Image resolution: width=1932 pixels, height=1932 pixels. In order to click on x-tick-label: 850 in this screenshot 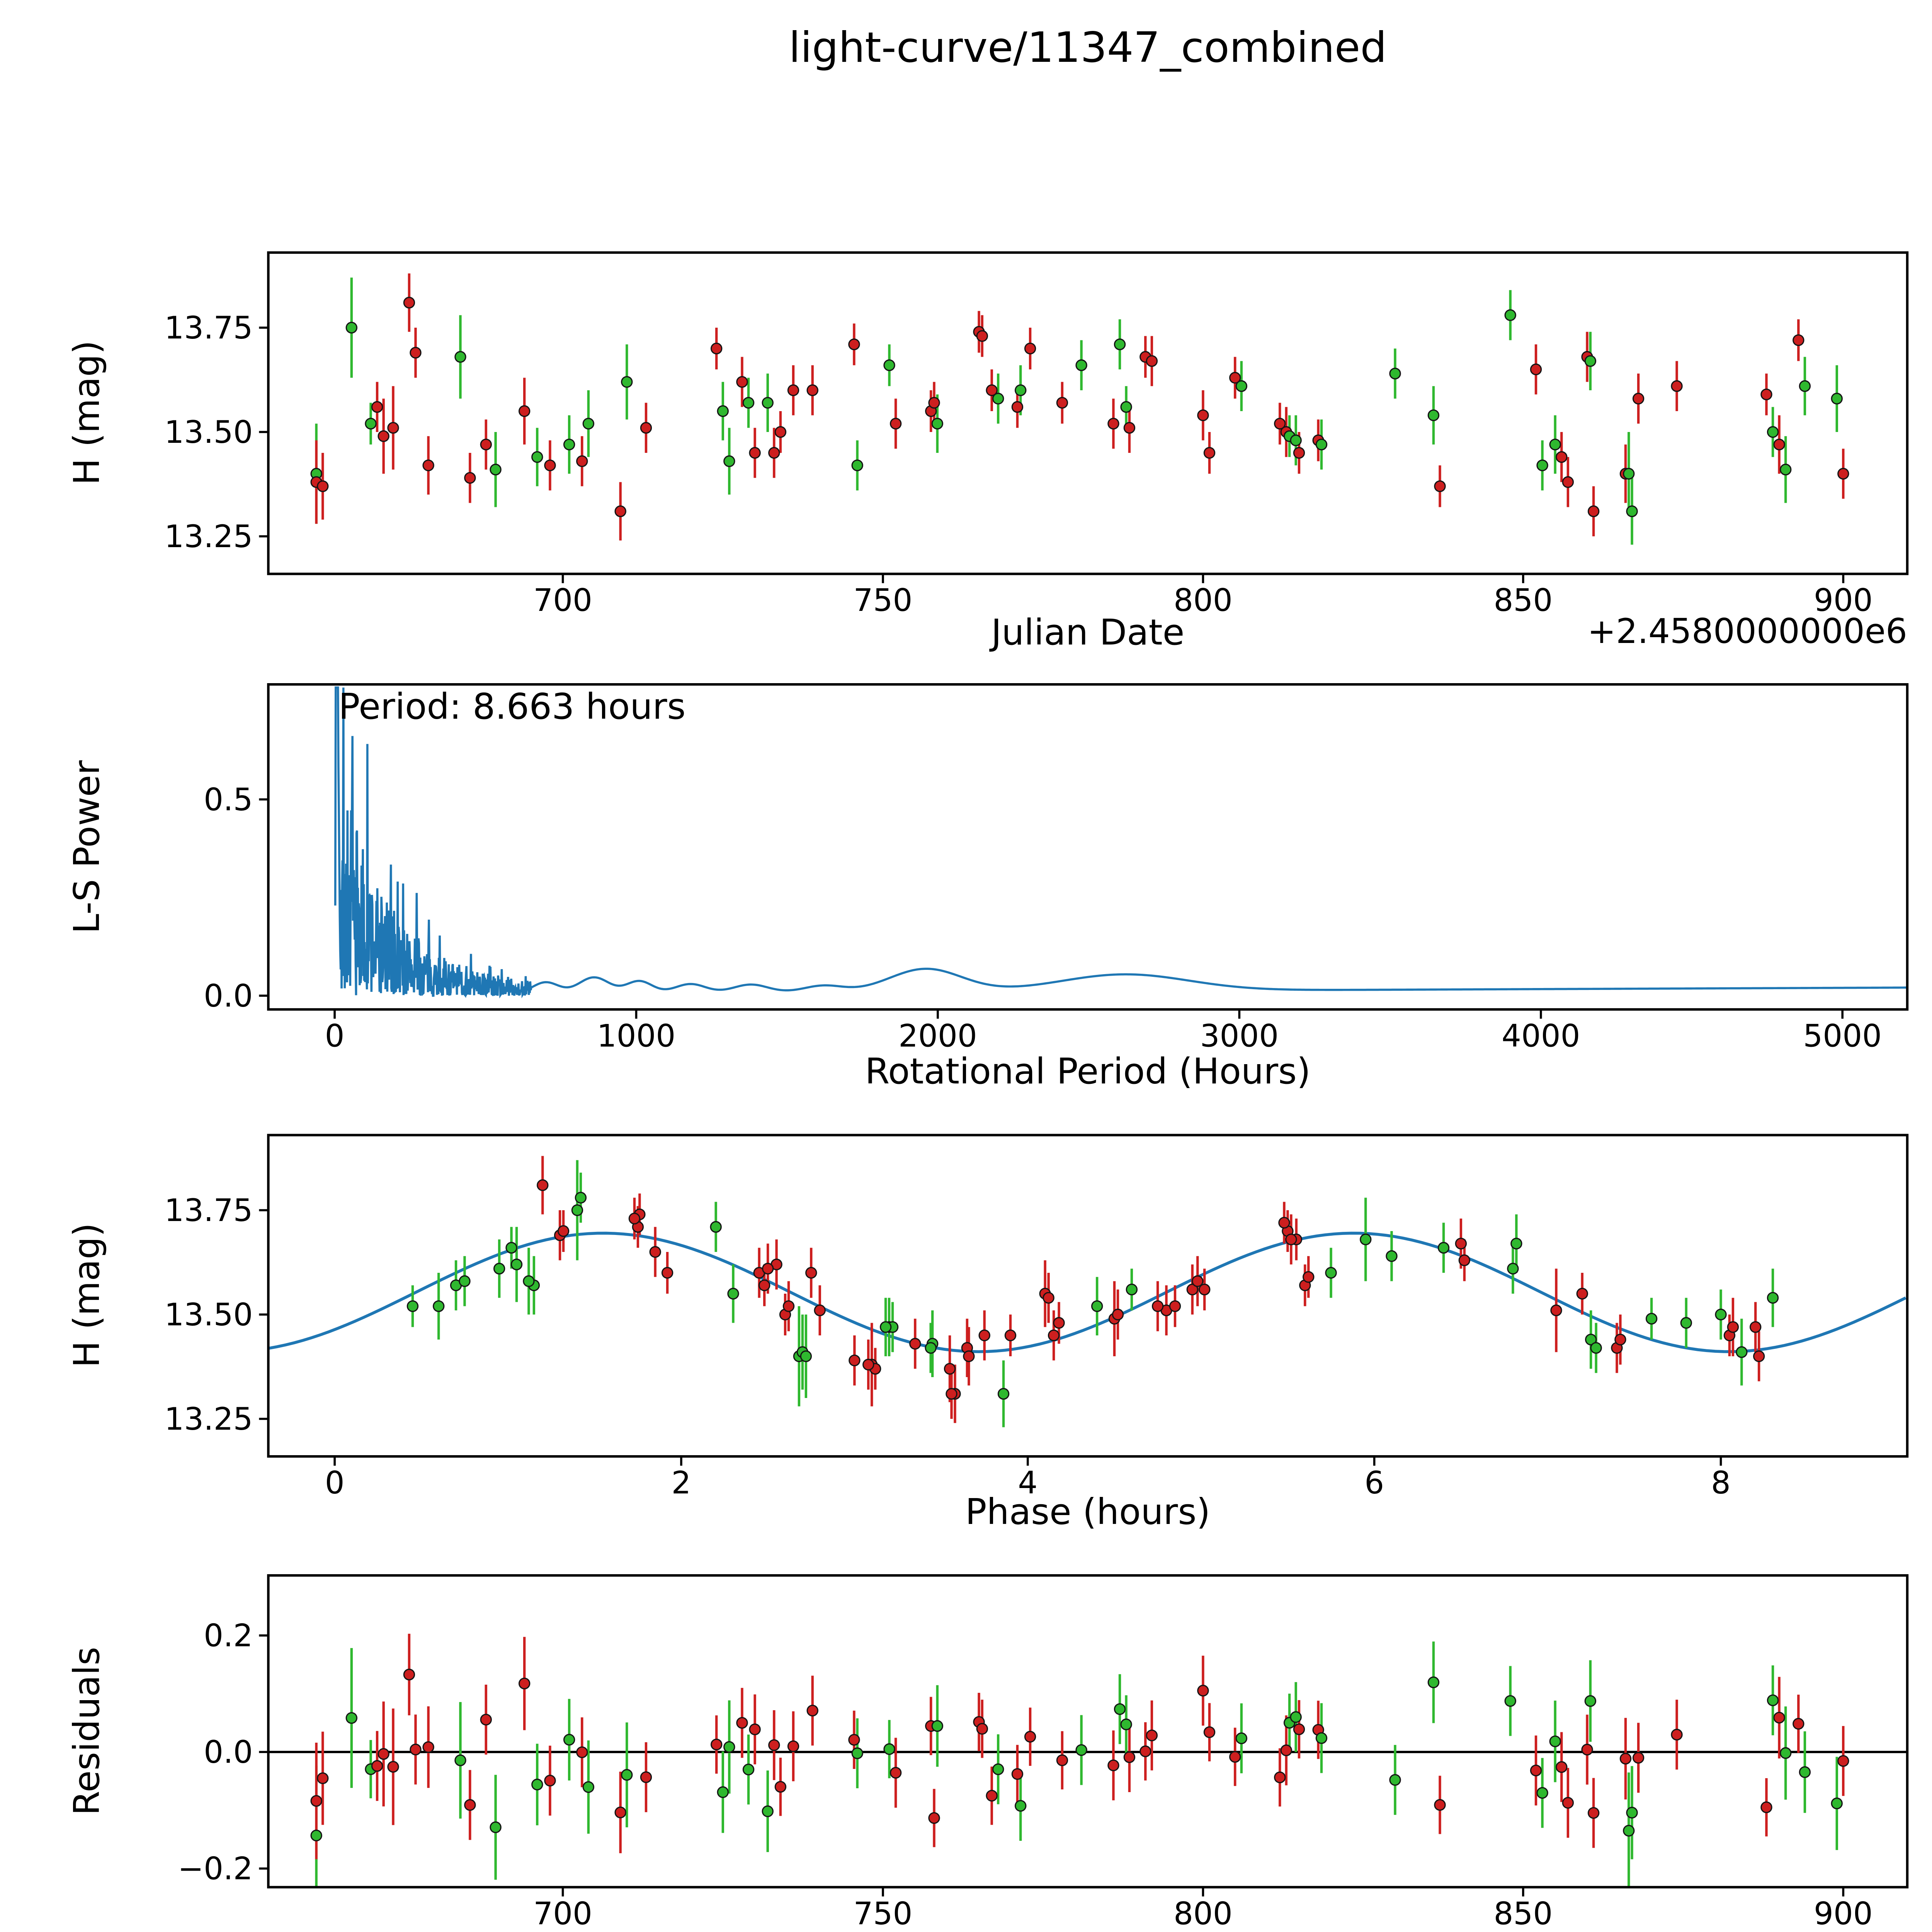, I will do `click(1524, 1914)`.